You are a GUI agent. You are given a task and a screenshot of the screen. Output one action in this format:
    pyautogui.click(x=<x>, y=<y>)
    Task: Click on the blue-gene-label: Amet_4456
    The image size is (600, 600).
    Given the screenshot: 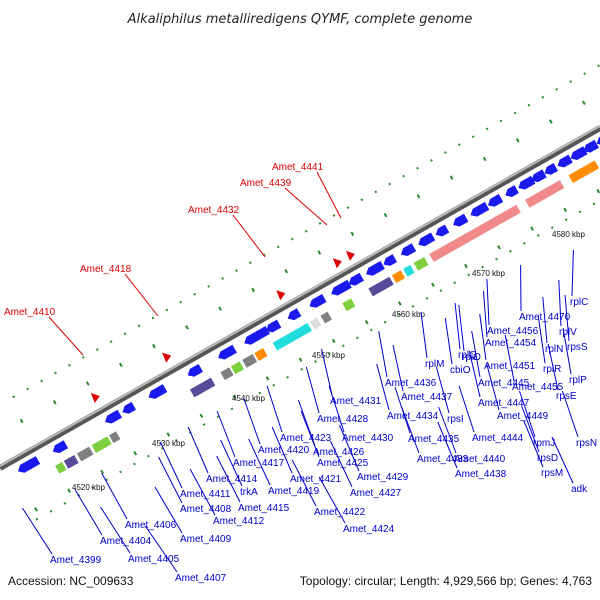 What is the action you would take?
    pyautogui.click(x=513, y=331)
    